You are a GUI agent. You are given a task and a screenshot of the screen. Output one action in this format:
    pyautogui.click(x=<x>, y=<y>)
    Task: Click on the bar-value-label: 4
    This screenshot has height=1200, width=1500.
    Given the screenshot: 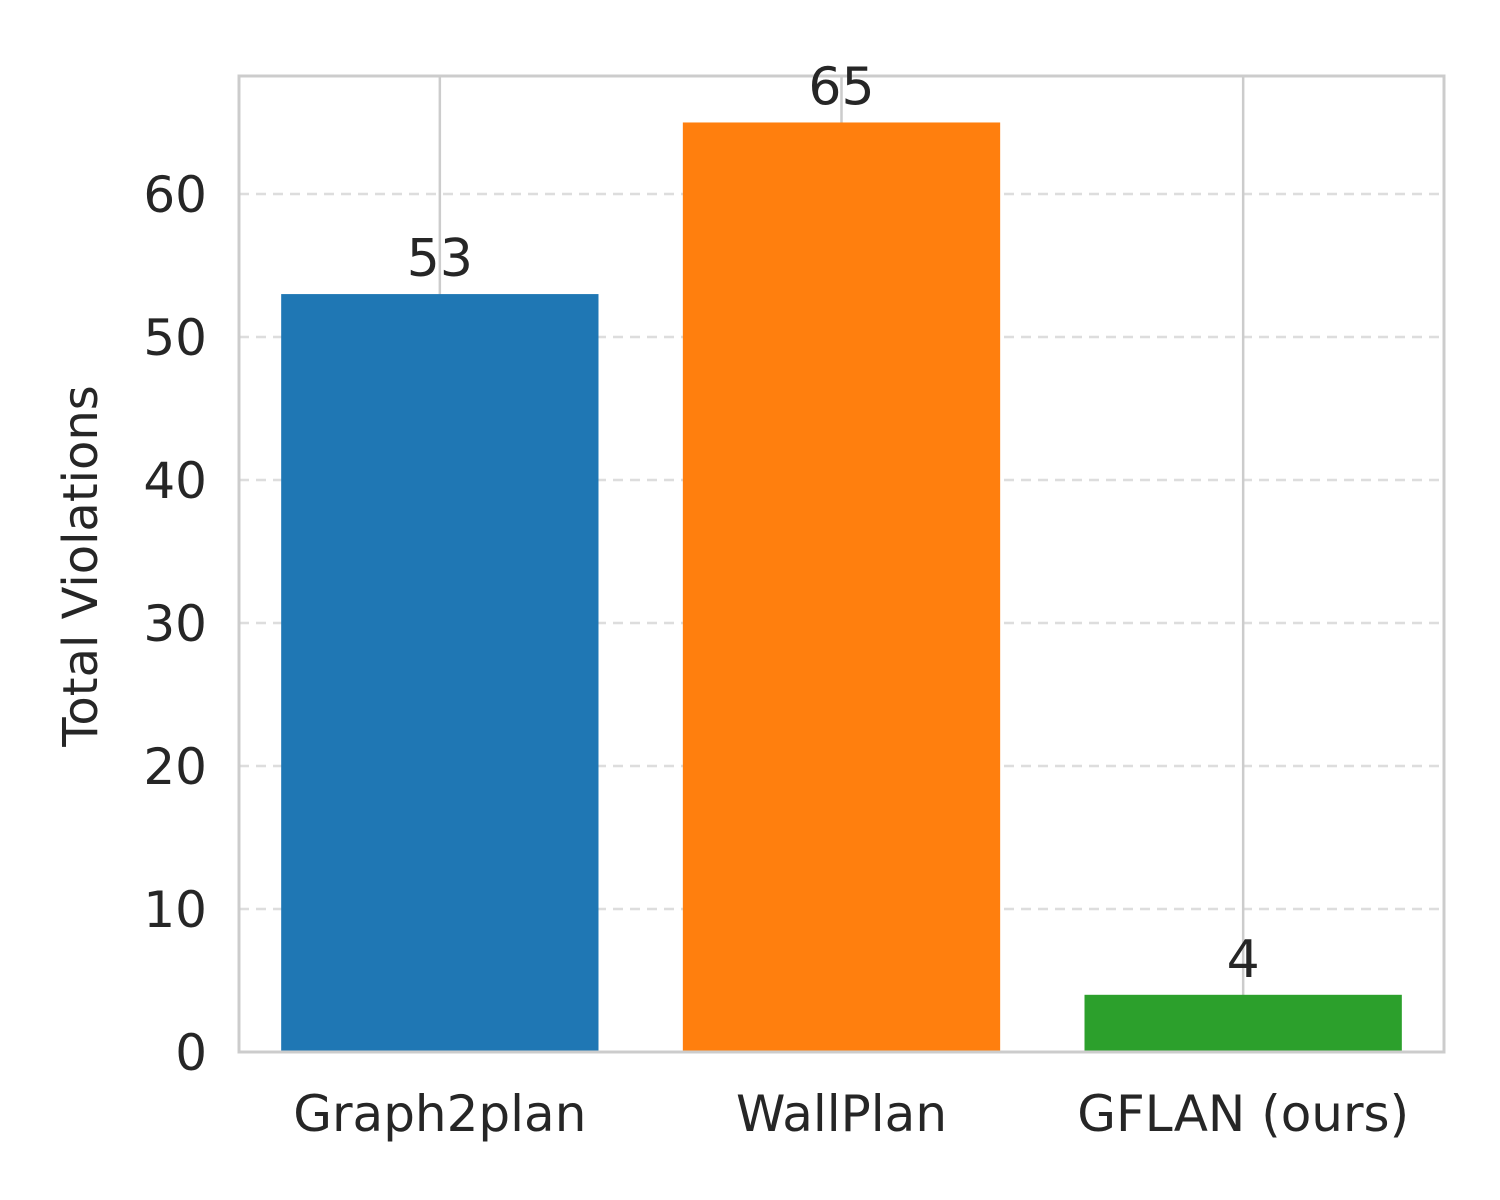 What is the action you would take?
    pyautogui.click(x=1243, y=960)
    